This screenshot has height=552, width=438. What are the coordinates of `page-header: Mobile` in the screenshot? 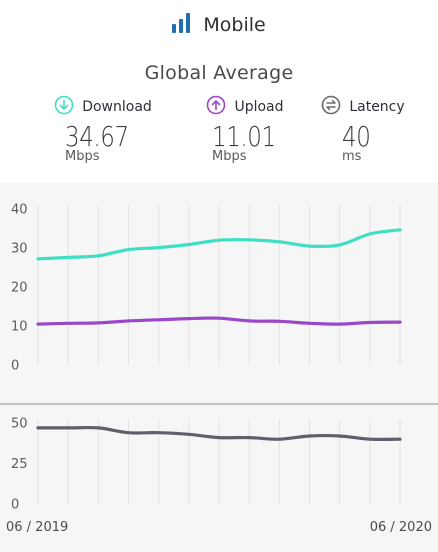 It's located at (219, 28).